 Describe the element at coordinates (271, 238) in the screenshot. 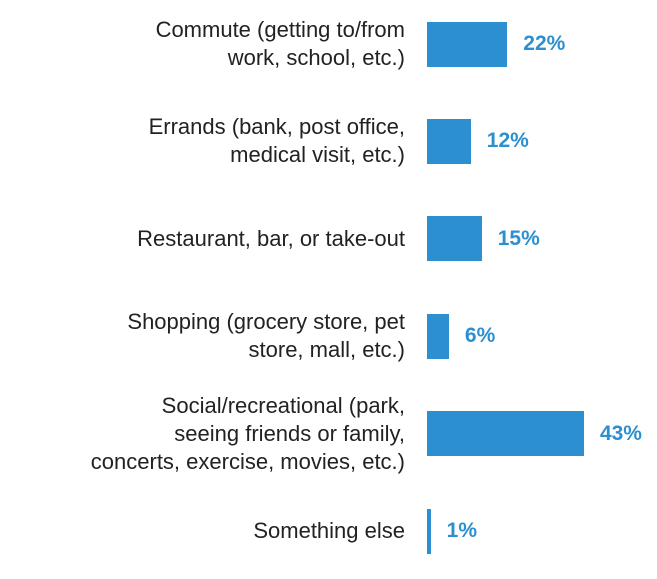

I see `category-label: Restaurant, bar, or take-out` at that location.